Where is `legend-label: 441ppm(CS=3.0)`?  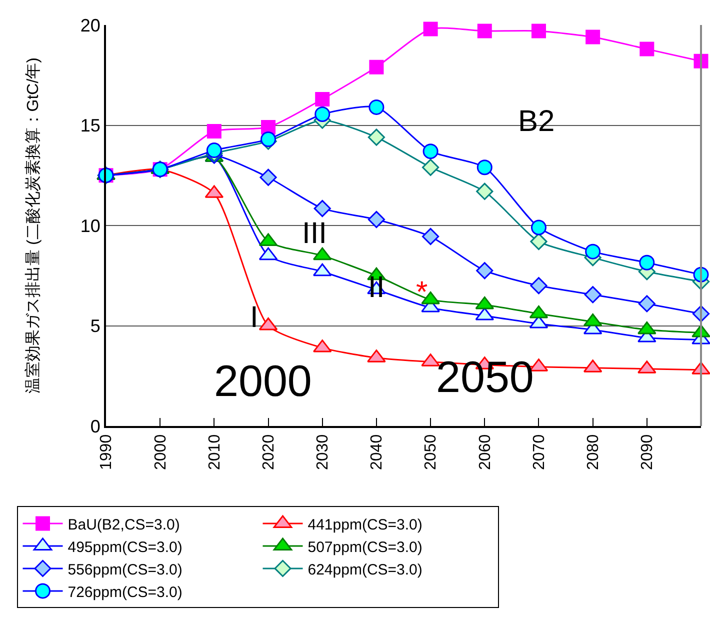 legend-label: 441ppm(CS=3.0) is located at coordinates (365, 525).